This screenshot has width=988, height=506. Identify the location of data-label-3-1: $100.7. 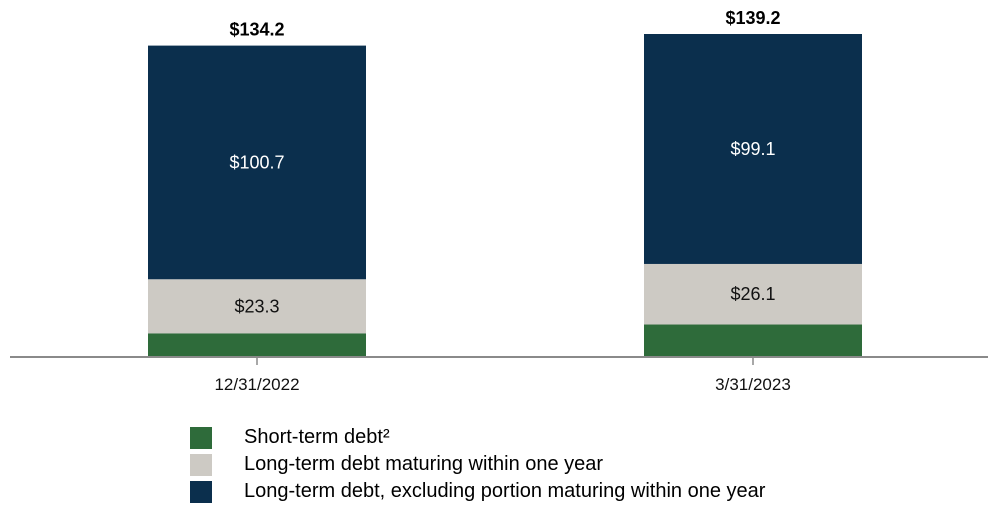
(256, 162).